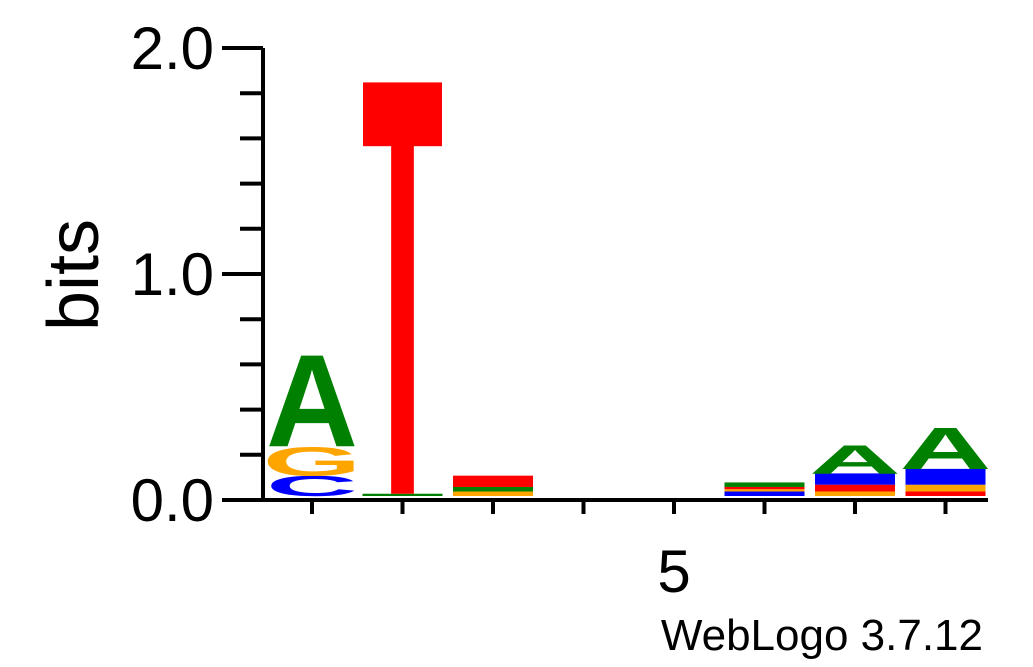  I want to click on x-axis-ticks: 5, so click(629, 552).